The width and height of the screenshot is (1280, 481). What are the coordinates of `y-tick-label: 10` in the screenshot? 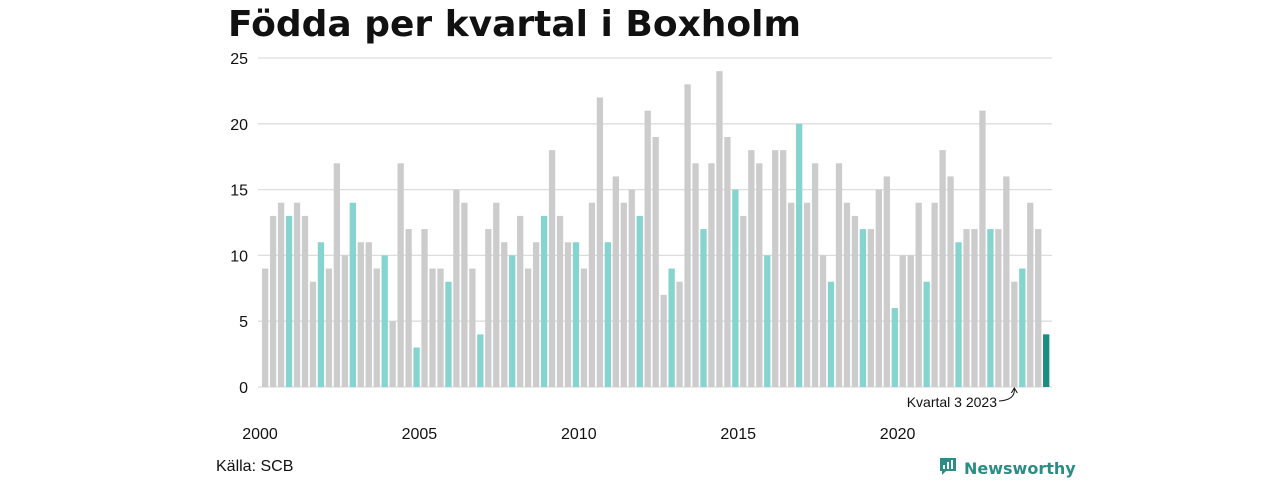 It's located at (239, 256).